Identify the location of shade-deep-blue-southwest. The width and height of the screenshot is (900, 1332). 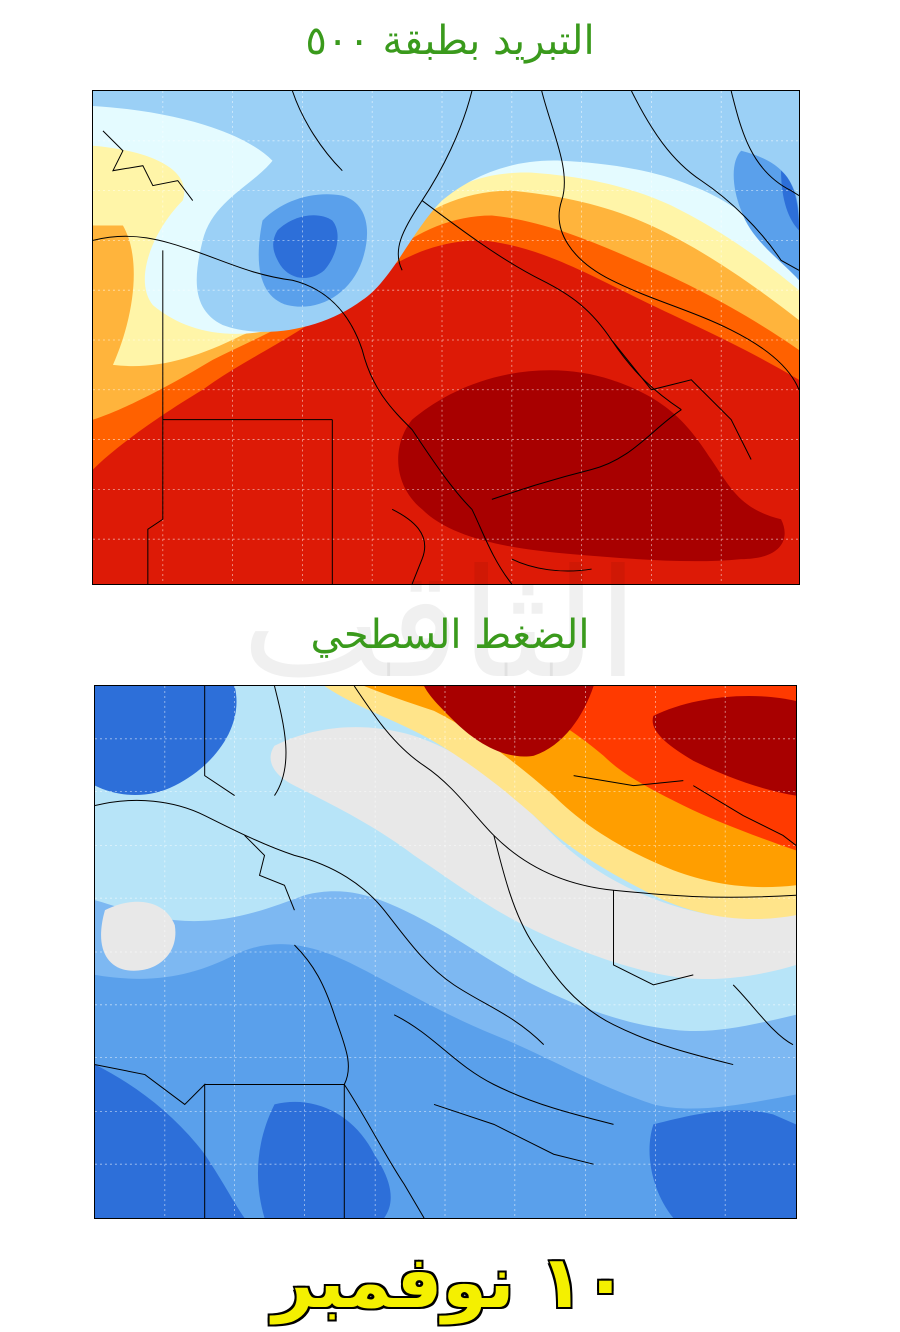
(170, 1141).